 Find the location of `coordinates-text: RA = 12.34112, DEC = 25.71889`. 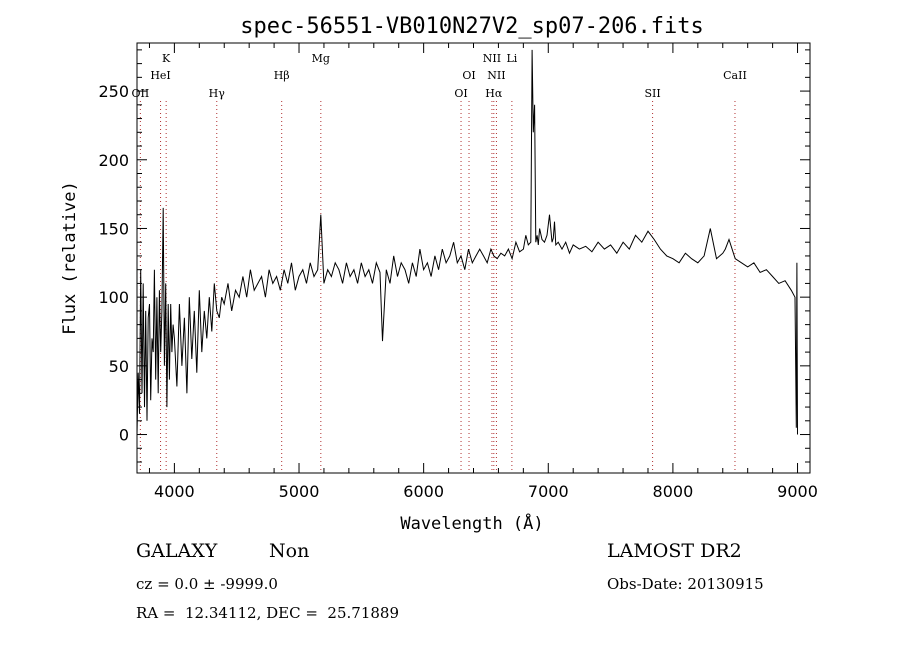

coordinates-text: RA = 12.34112, DEC = 25.71889 is located at coordinates (268, 613).